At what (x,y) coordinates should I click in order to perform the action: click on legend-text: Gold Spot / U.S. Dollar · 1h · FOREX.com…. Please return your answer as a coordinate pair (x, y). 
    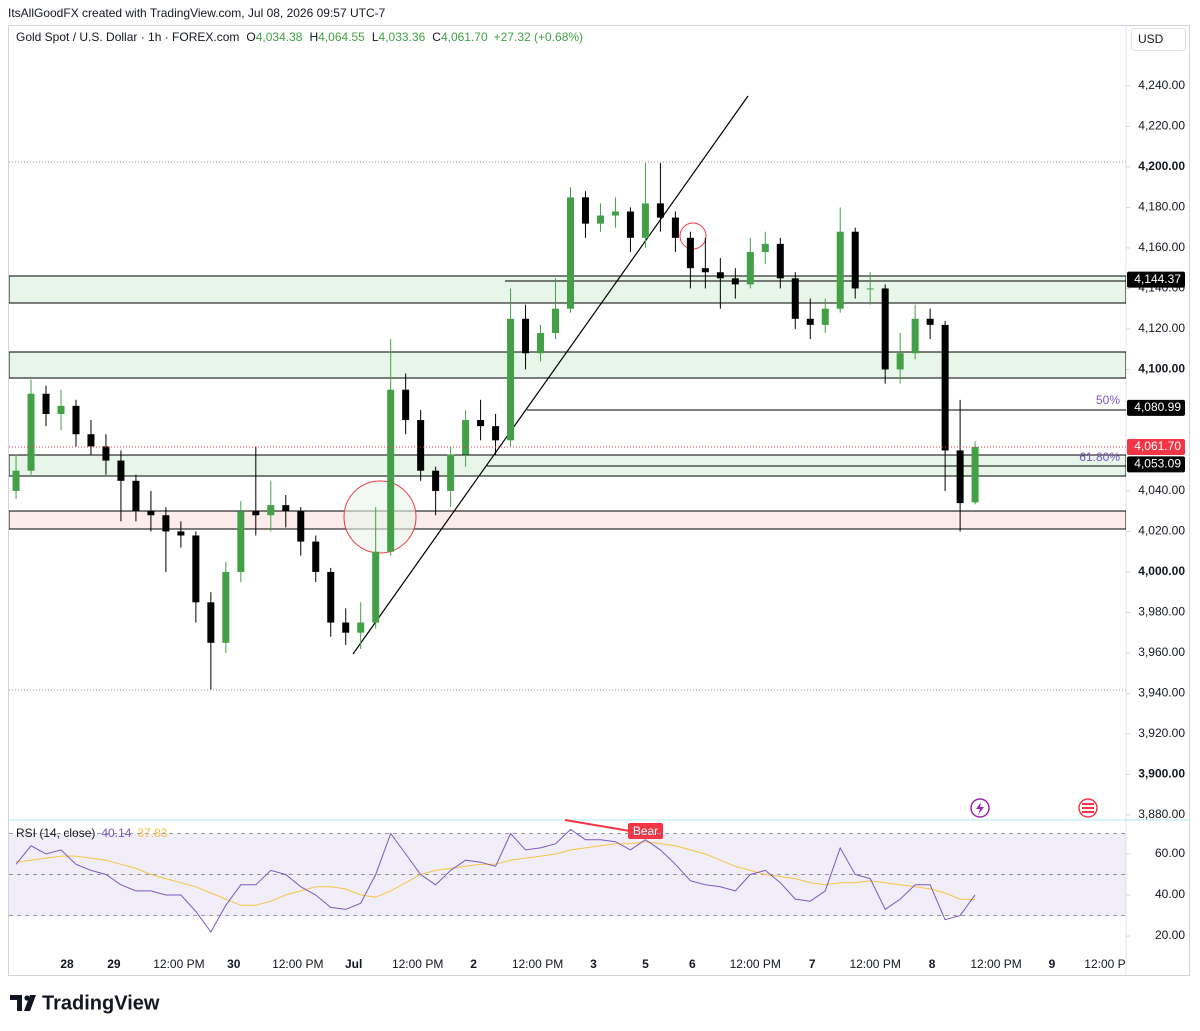
    Looking at the image, I should click on (299, 37).